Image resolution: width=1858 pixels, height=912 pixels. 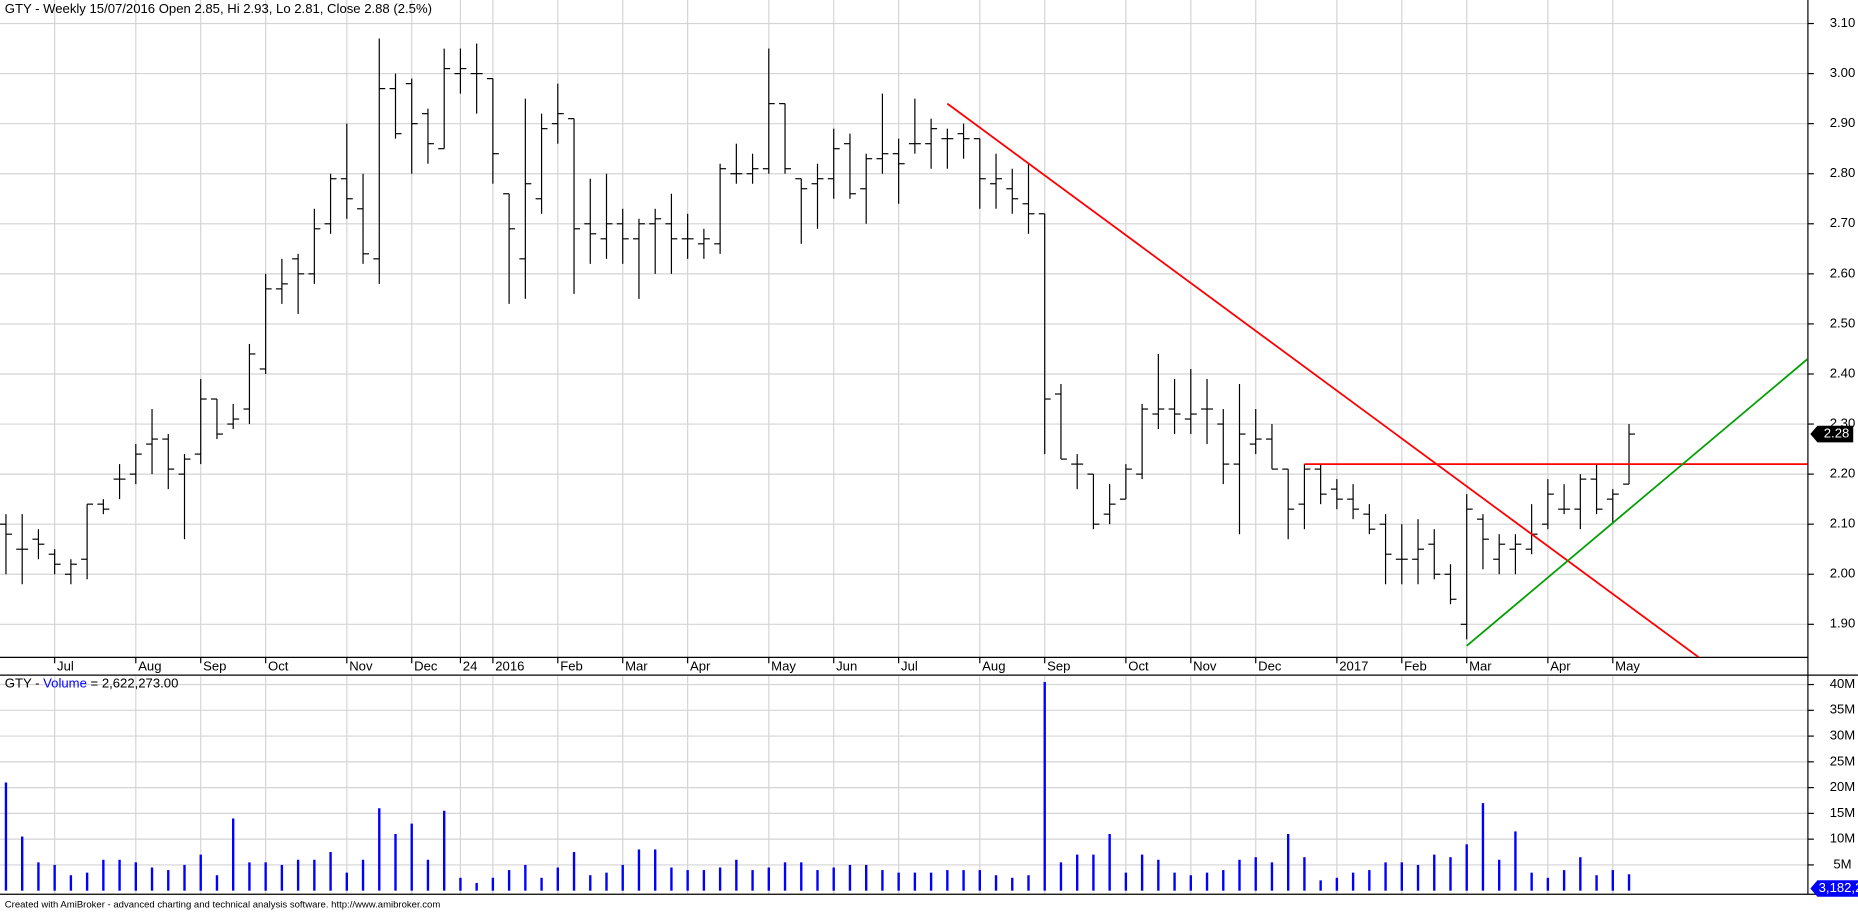 I want to click on y-tick-label: 2.40, so click(x=1843, y=372).